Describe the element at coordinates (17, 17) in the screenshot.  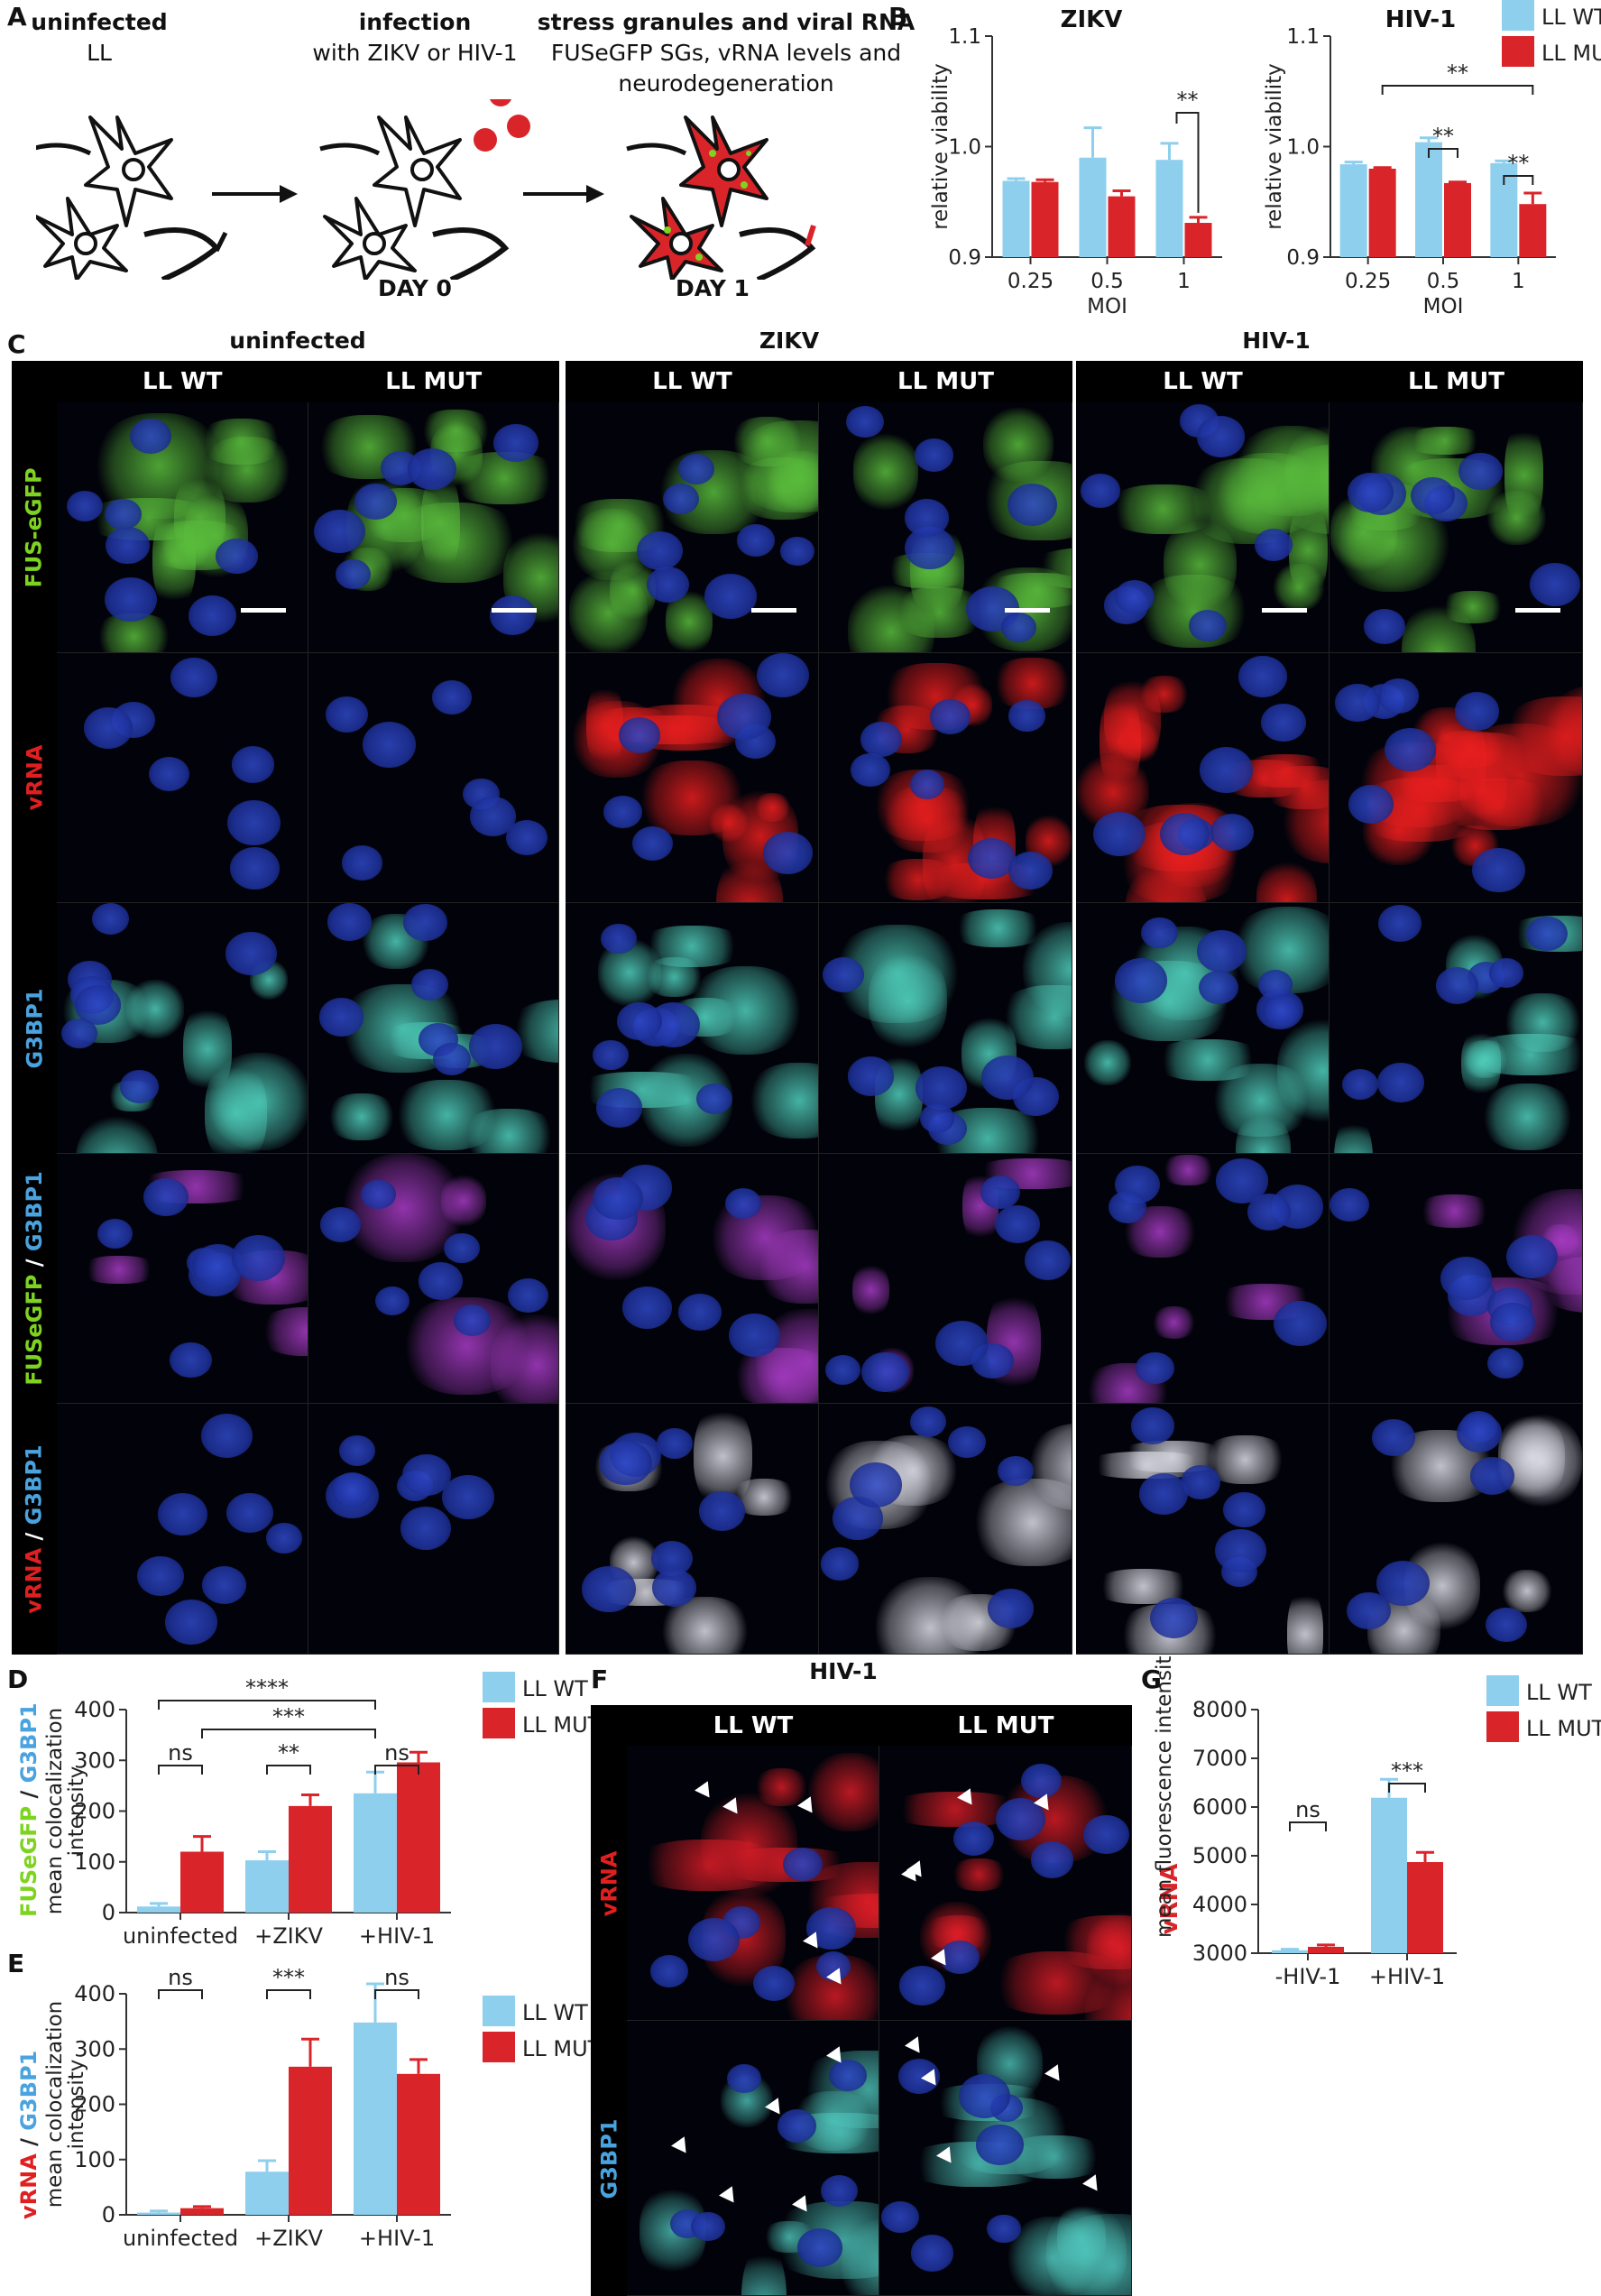
I see `panel-label-a: A` at that location.